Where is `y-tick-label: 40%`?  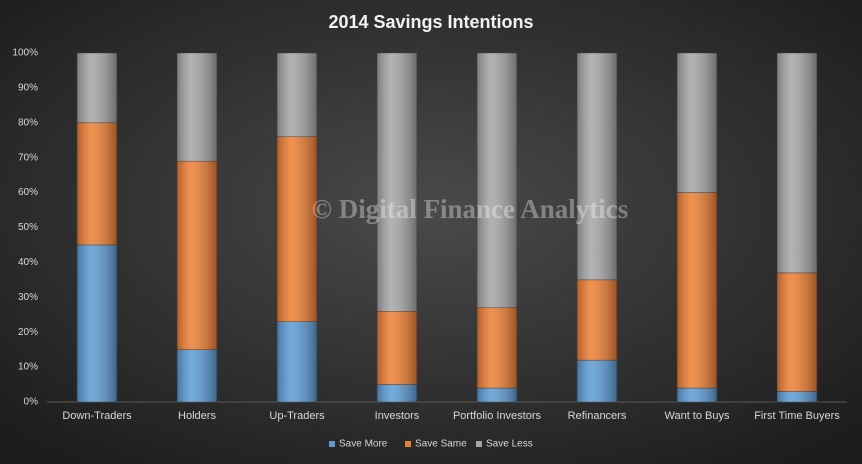
y-tick-label: 40% is located at coordinates (28, 262).